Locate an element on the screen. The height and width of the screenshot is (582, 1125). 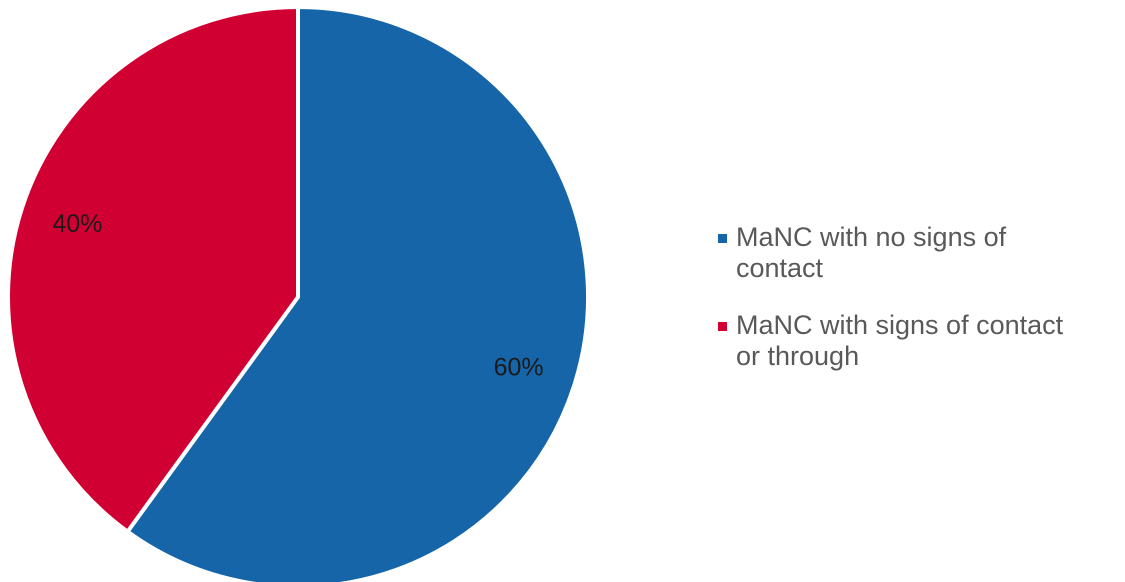
legend-item-0: MaNC with no signs of contact is located at coordinates (862, 252).